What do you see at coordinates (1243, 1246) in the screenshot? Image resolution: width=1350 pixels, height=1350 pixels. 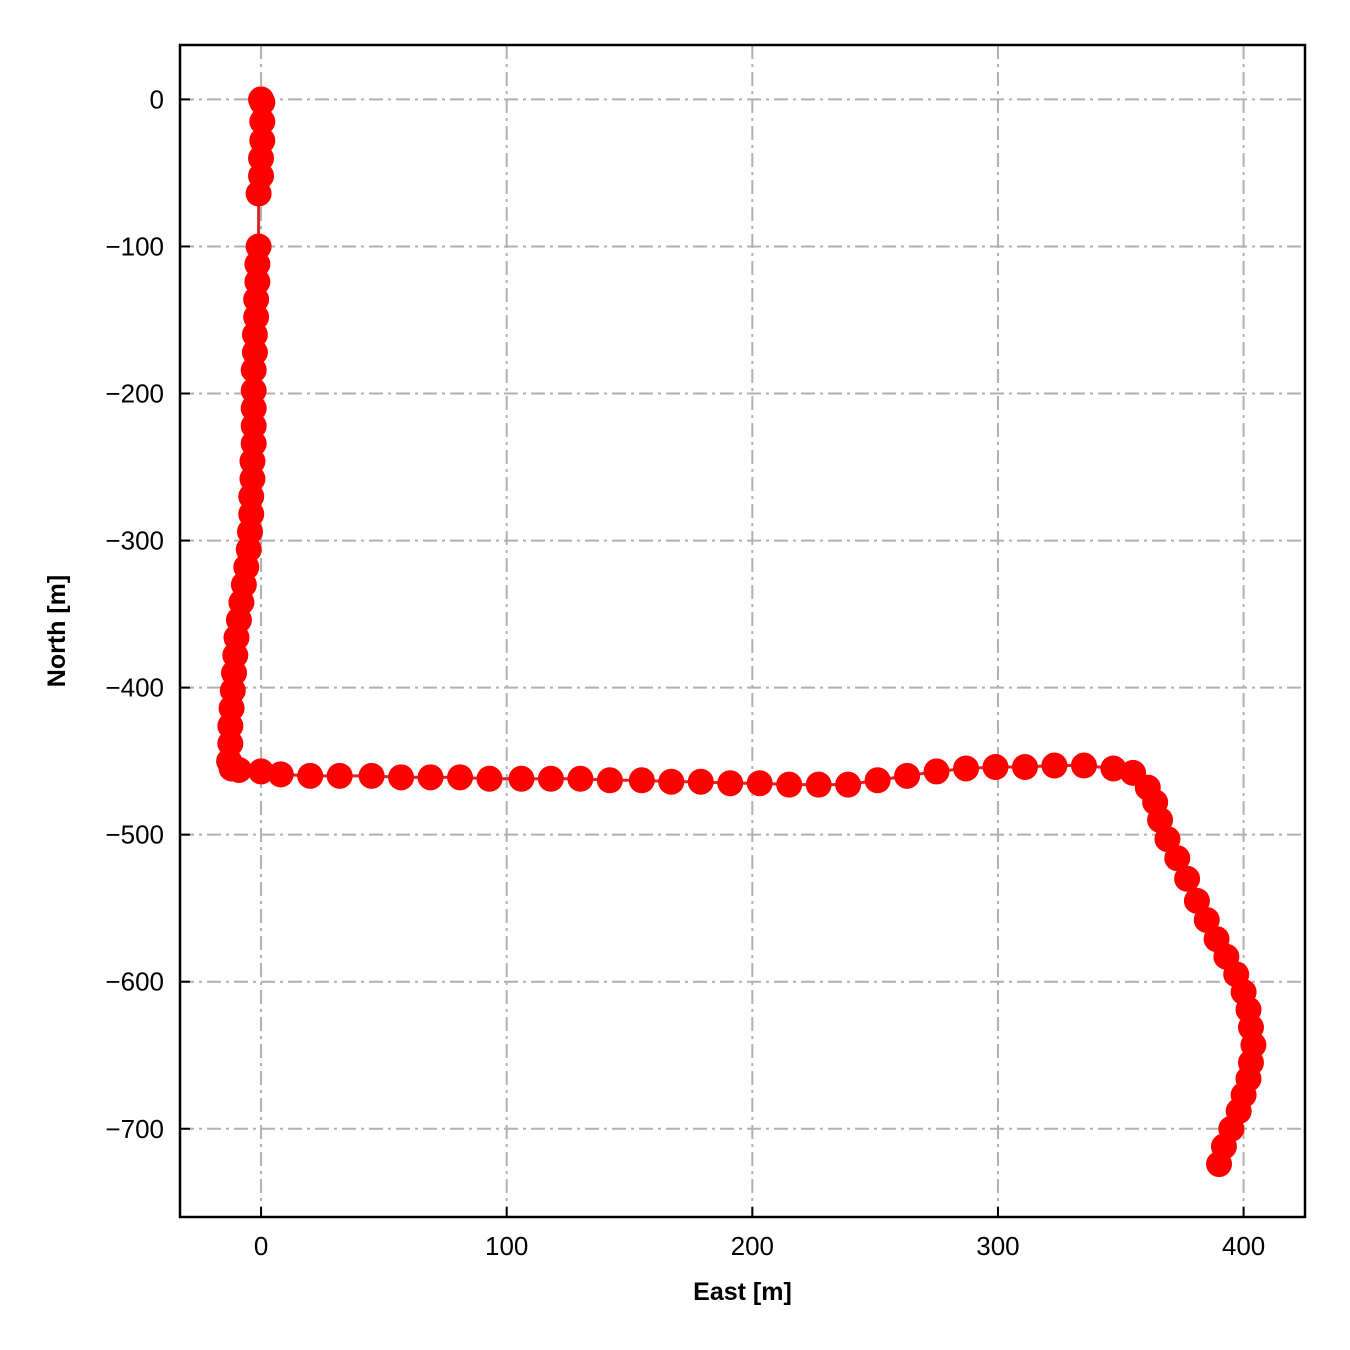 I see `x-tick-label: 400` at bounding box center [1243, 1246].